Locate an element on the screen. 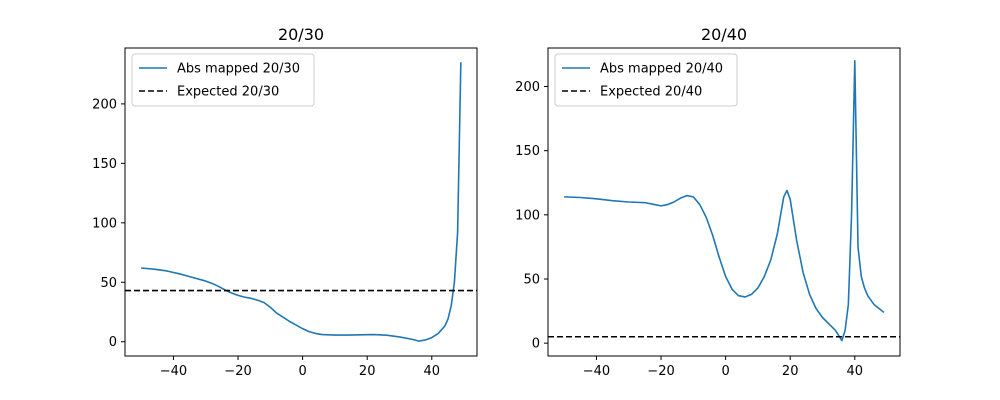  legend-label: Expected 20/30 is located at coordinates (228, 92).